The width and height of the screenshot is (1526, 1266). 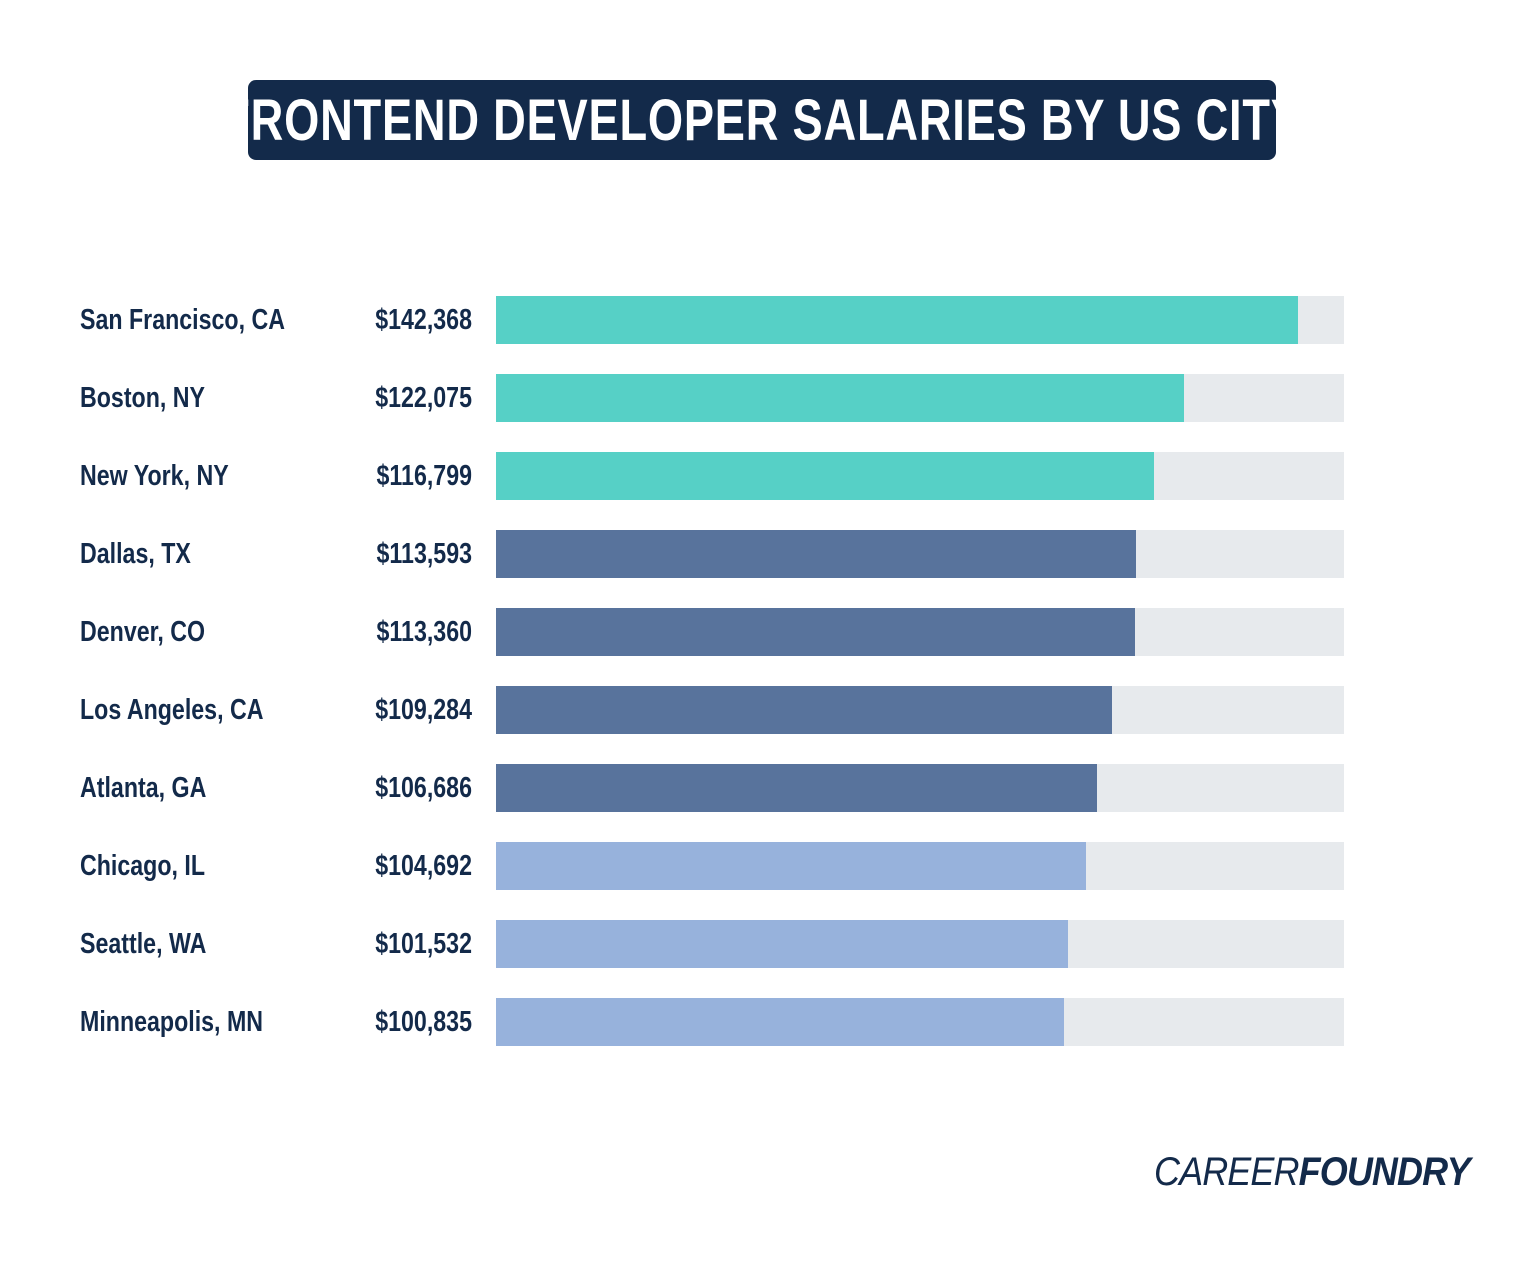 I want to click on value-label: $101,532, so click(x=423, y=944).